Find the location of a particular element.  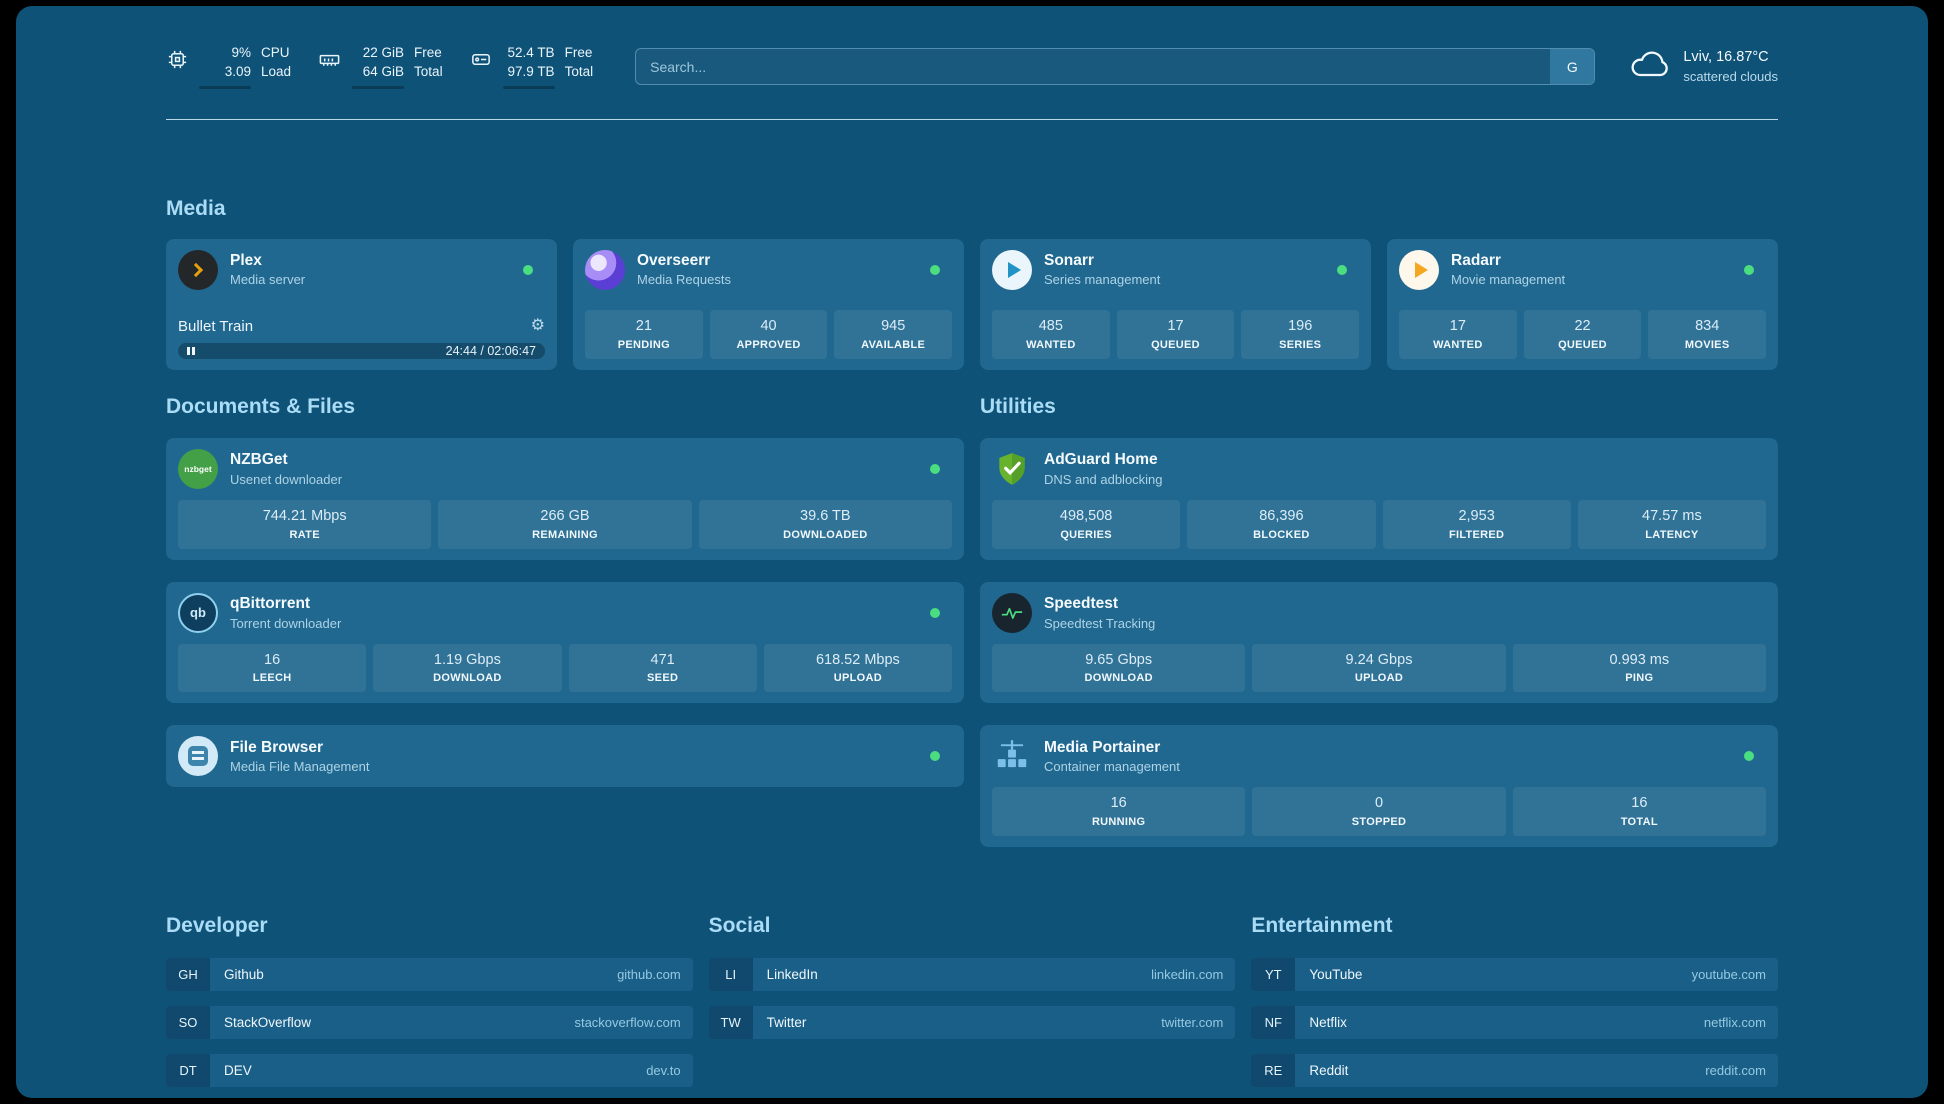

plex-subtitle: Media server is located at coordinates (268, 280).